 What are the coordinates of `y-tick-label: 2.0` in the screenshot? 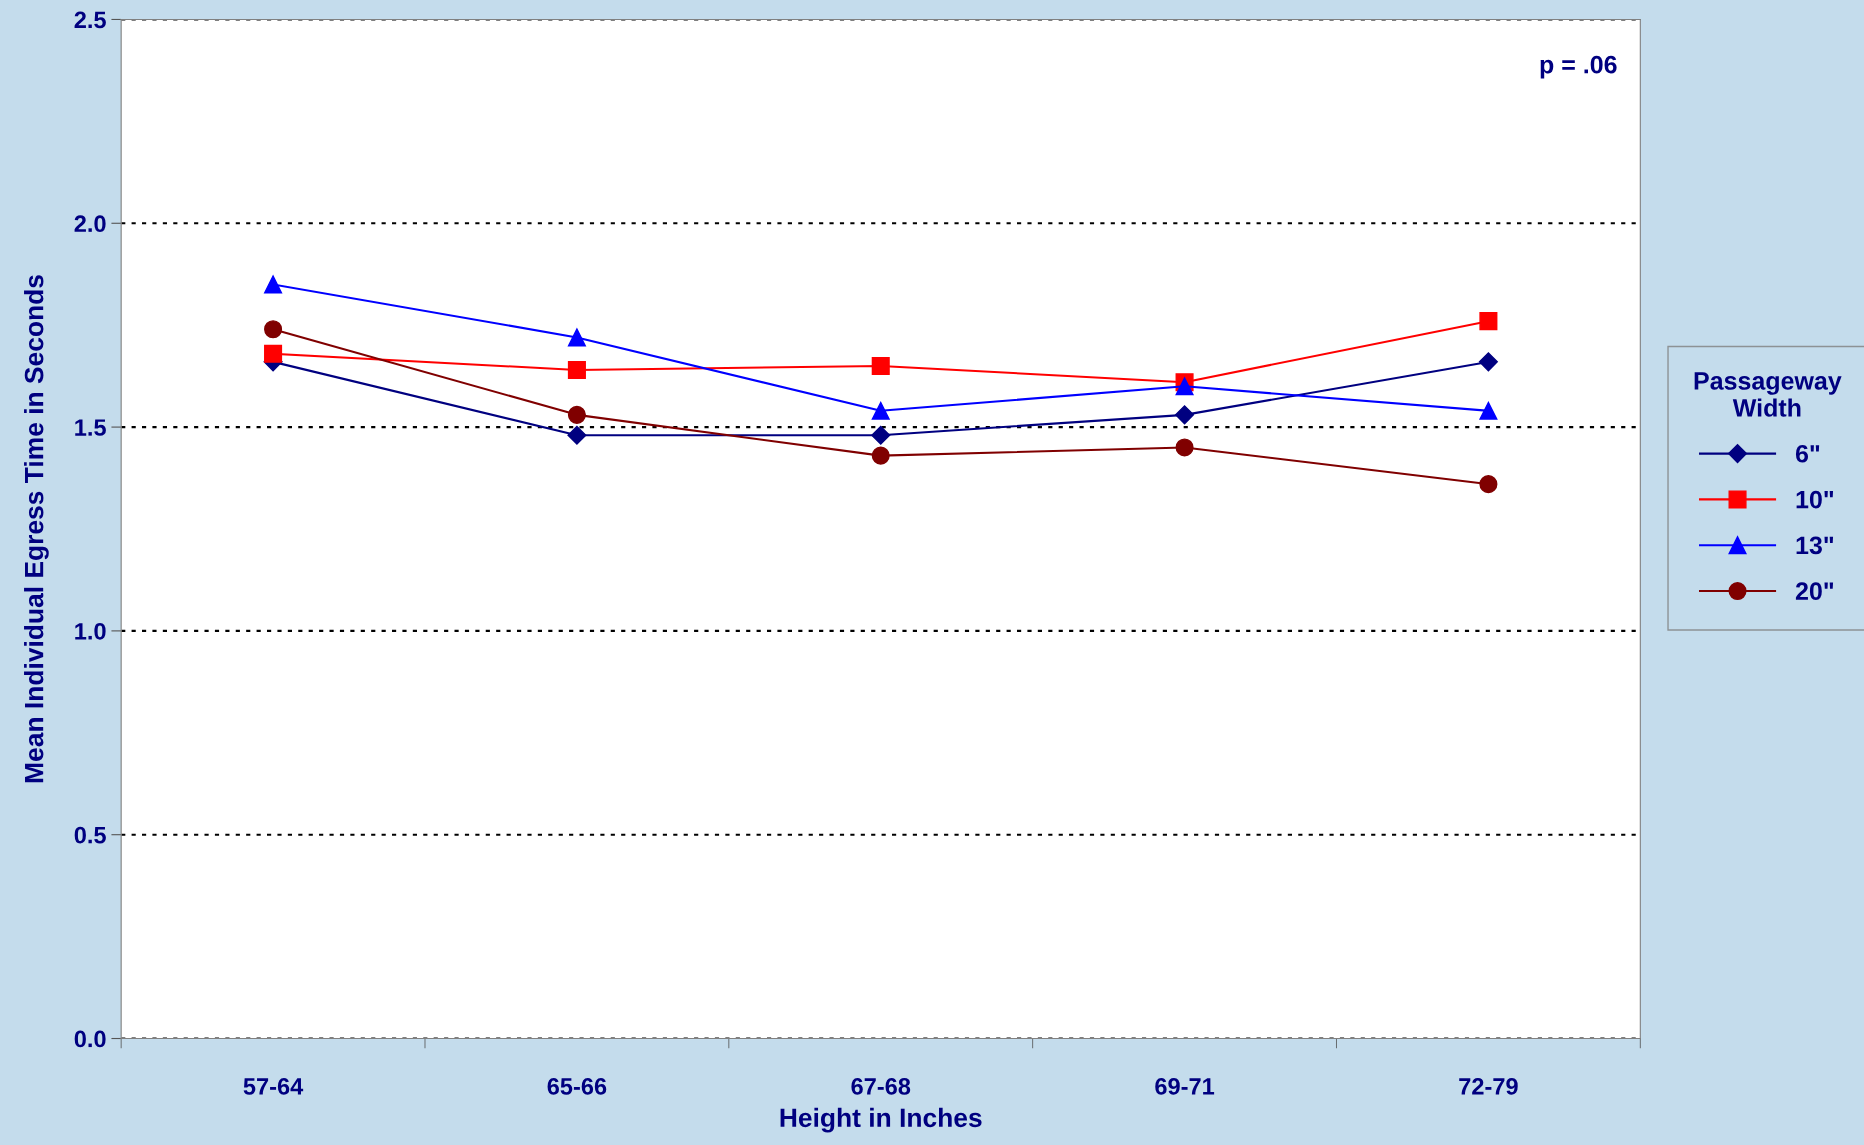 It's located at (90, 224).